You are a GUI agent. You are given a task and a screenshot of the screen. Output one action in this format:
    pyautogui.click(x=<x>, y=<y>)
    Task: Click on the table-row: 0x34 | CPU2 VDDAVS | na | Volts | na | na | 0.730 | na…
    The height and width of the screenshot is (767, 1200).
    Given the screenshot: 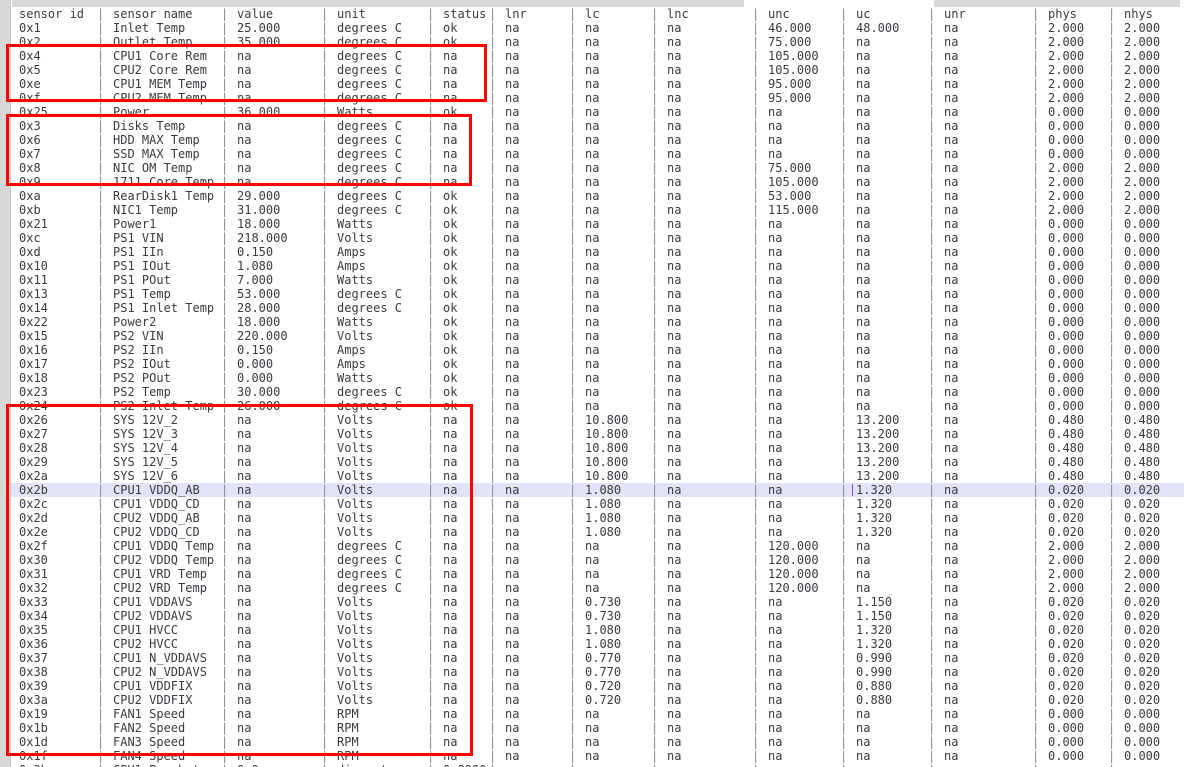 What is the action you would take?
    pyautogui.click(x=597, y=616)
    